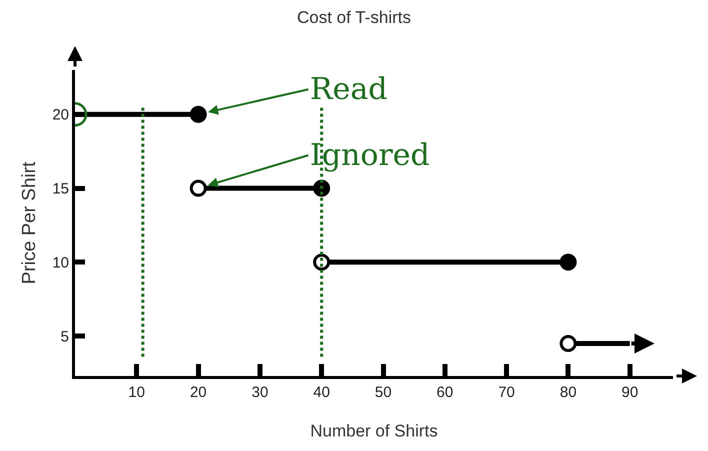 The image size is (708, 451). Describe the element at coordinates (321, 392) in the screenshot. I see `x-tick-label: 40` at that location.